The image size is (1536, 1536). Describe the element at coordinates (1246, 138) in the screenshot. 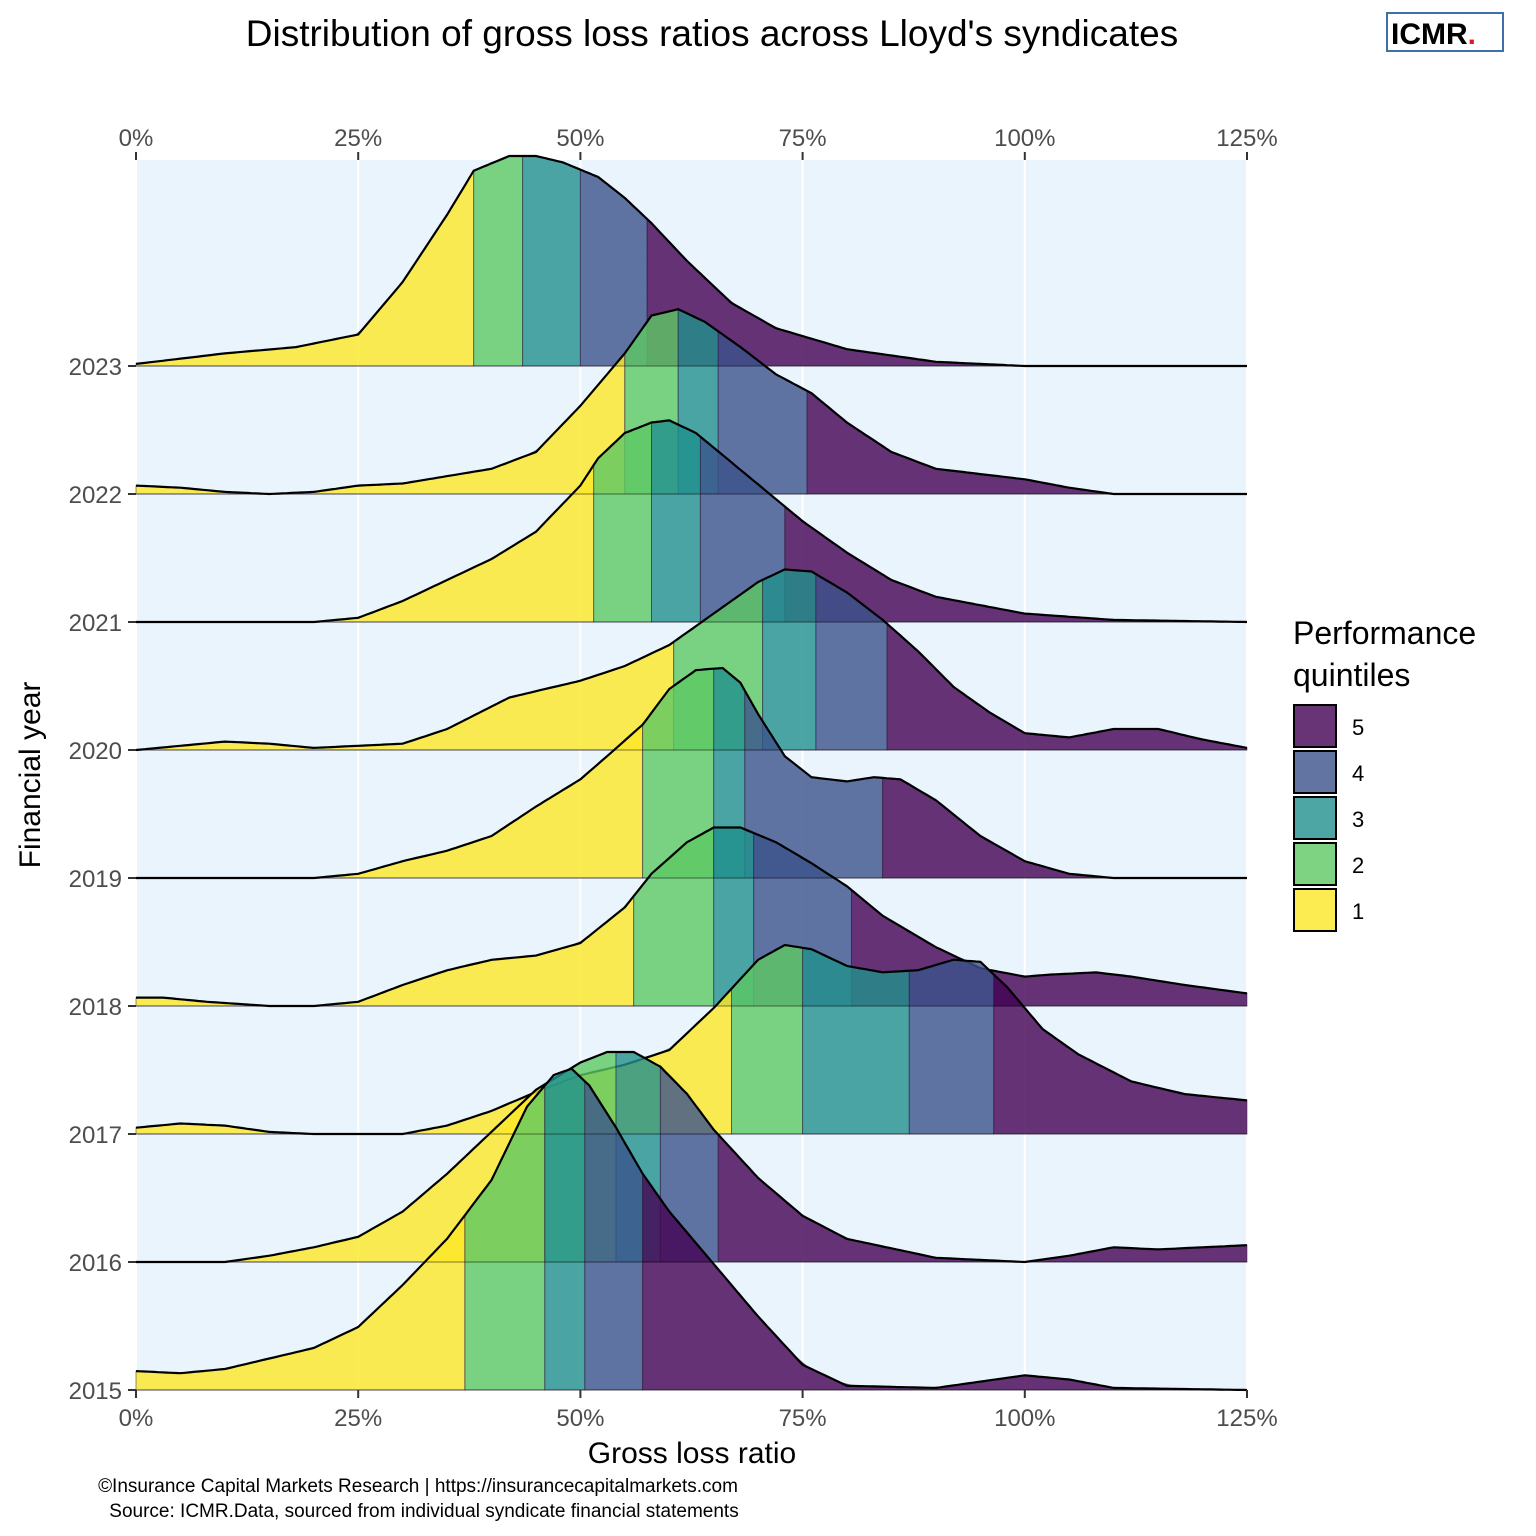

I see `x-tick-label-top: 125%` at that location.